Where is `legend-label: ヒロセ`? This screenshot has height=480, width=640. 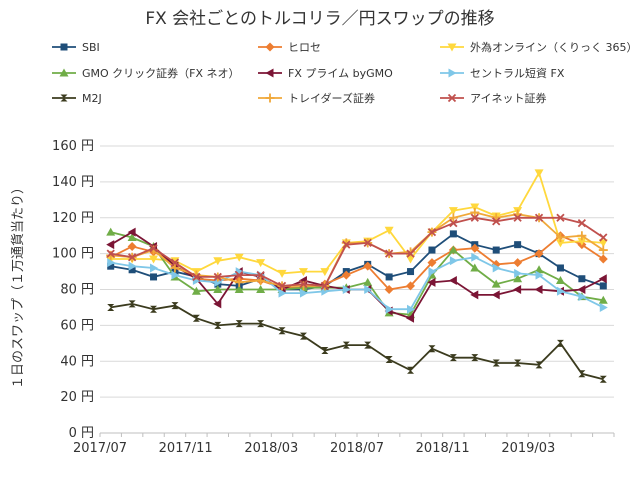 legend-label: ヒロセ is located at coordinates (304, 47).